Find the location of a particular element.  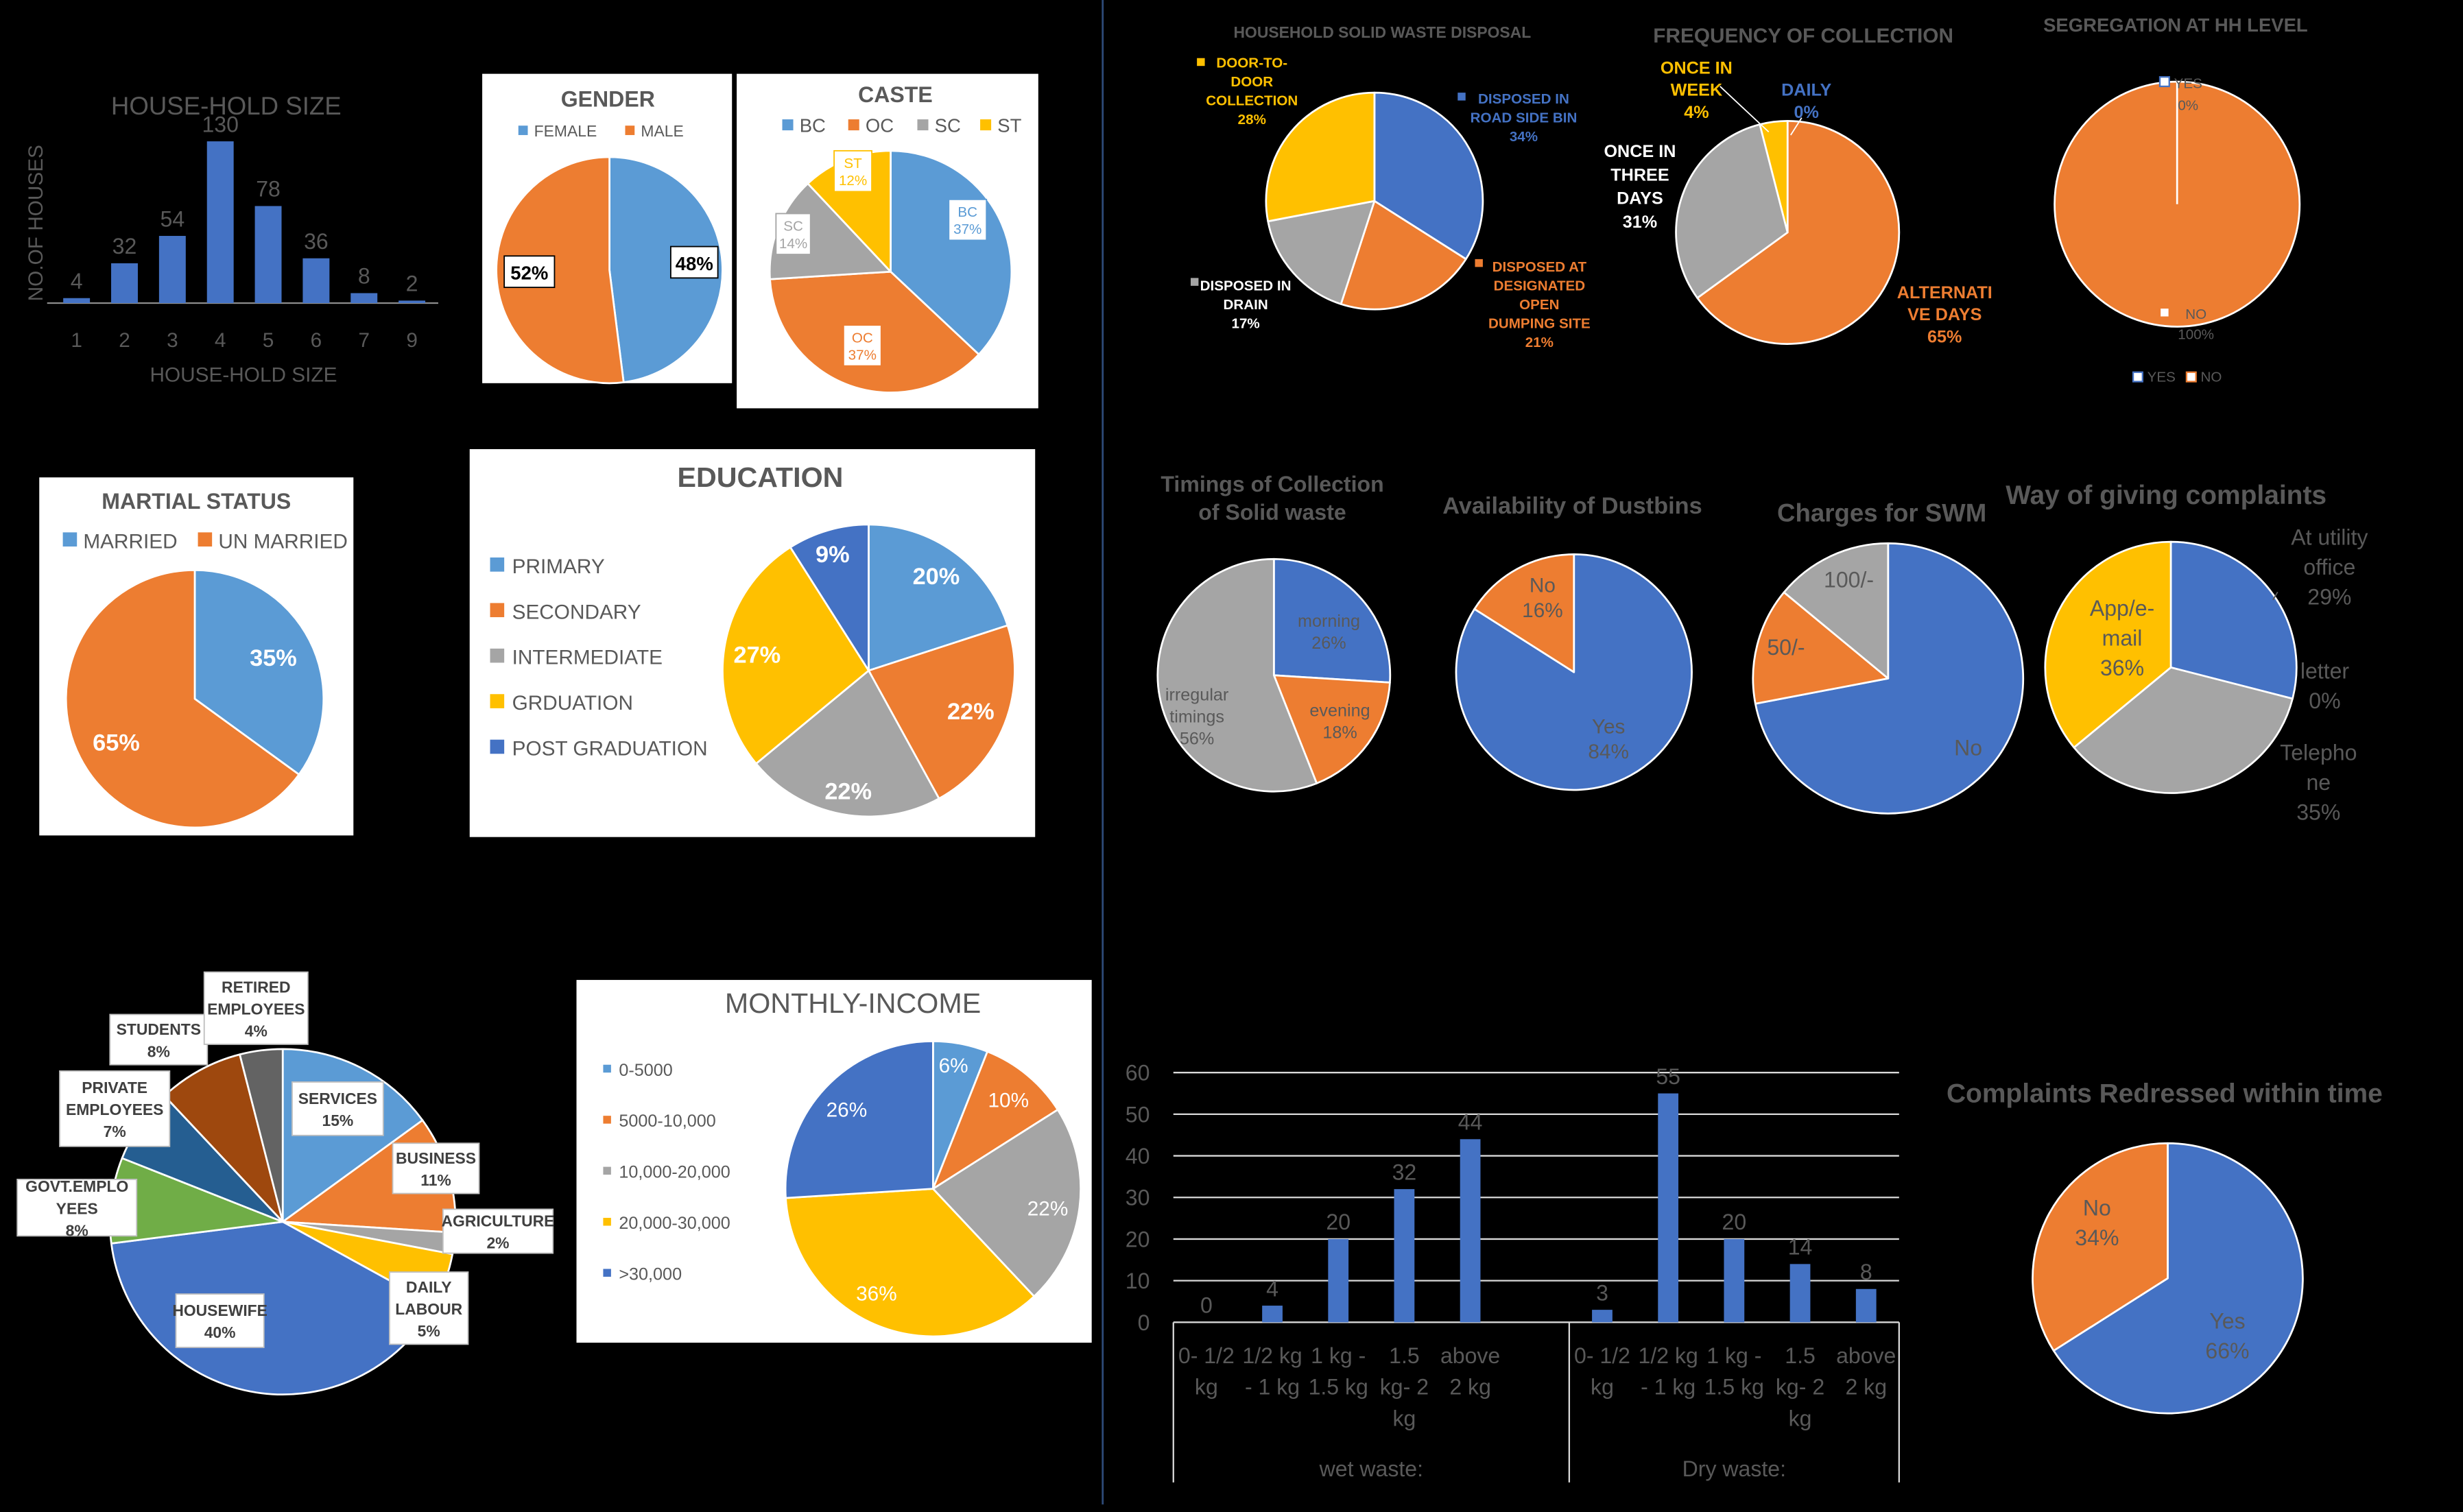

waste-disposal-slice-door-to-door-collection is located at coordinates (1321, 157).